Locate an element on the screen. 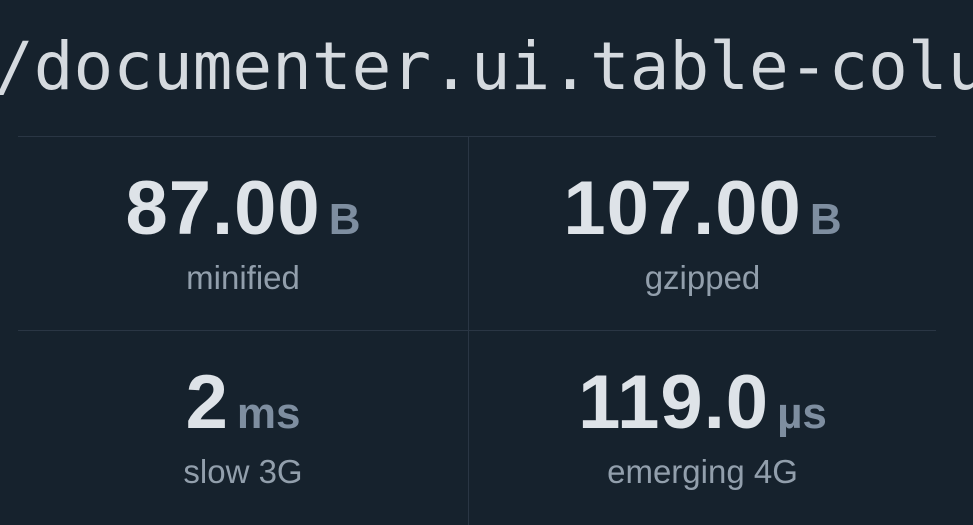 This screenshot has height=525, width=973. stat-minified-value-group: 87.00 B is located at coordinates (243, 208).